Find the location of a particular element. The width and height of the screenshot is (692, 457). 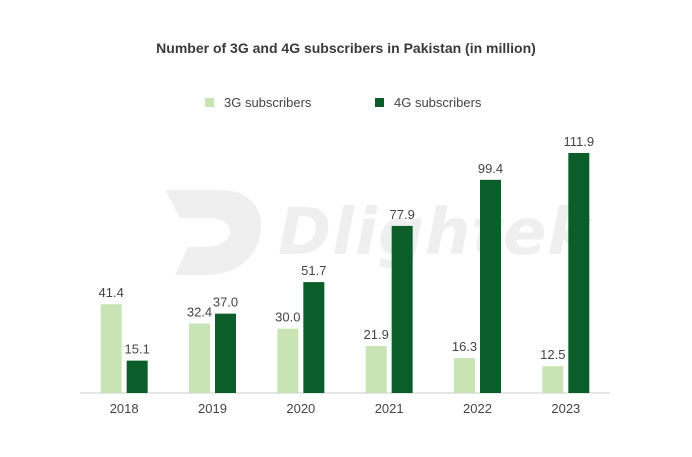

x-tick-label-2023: 2023 is located at coordinates (565, 408).